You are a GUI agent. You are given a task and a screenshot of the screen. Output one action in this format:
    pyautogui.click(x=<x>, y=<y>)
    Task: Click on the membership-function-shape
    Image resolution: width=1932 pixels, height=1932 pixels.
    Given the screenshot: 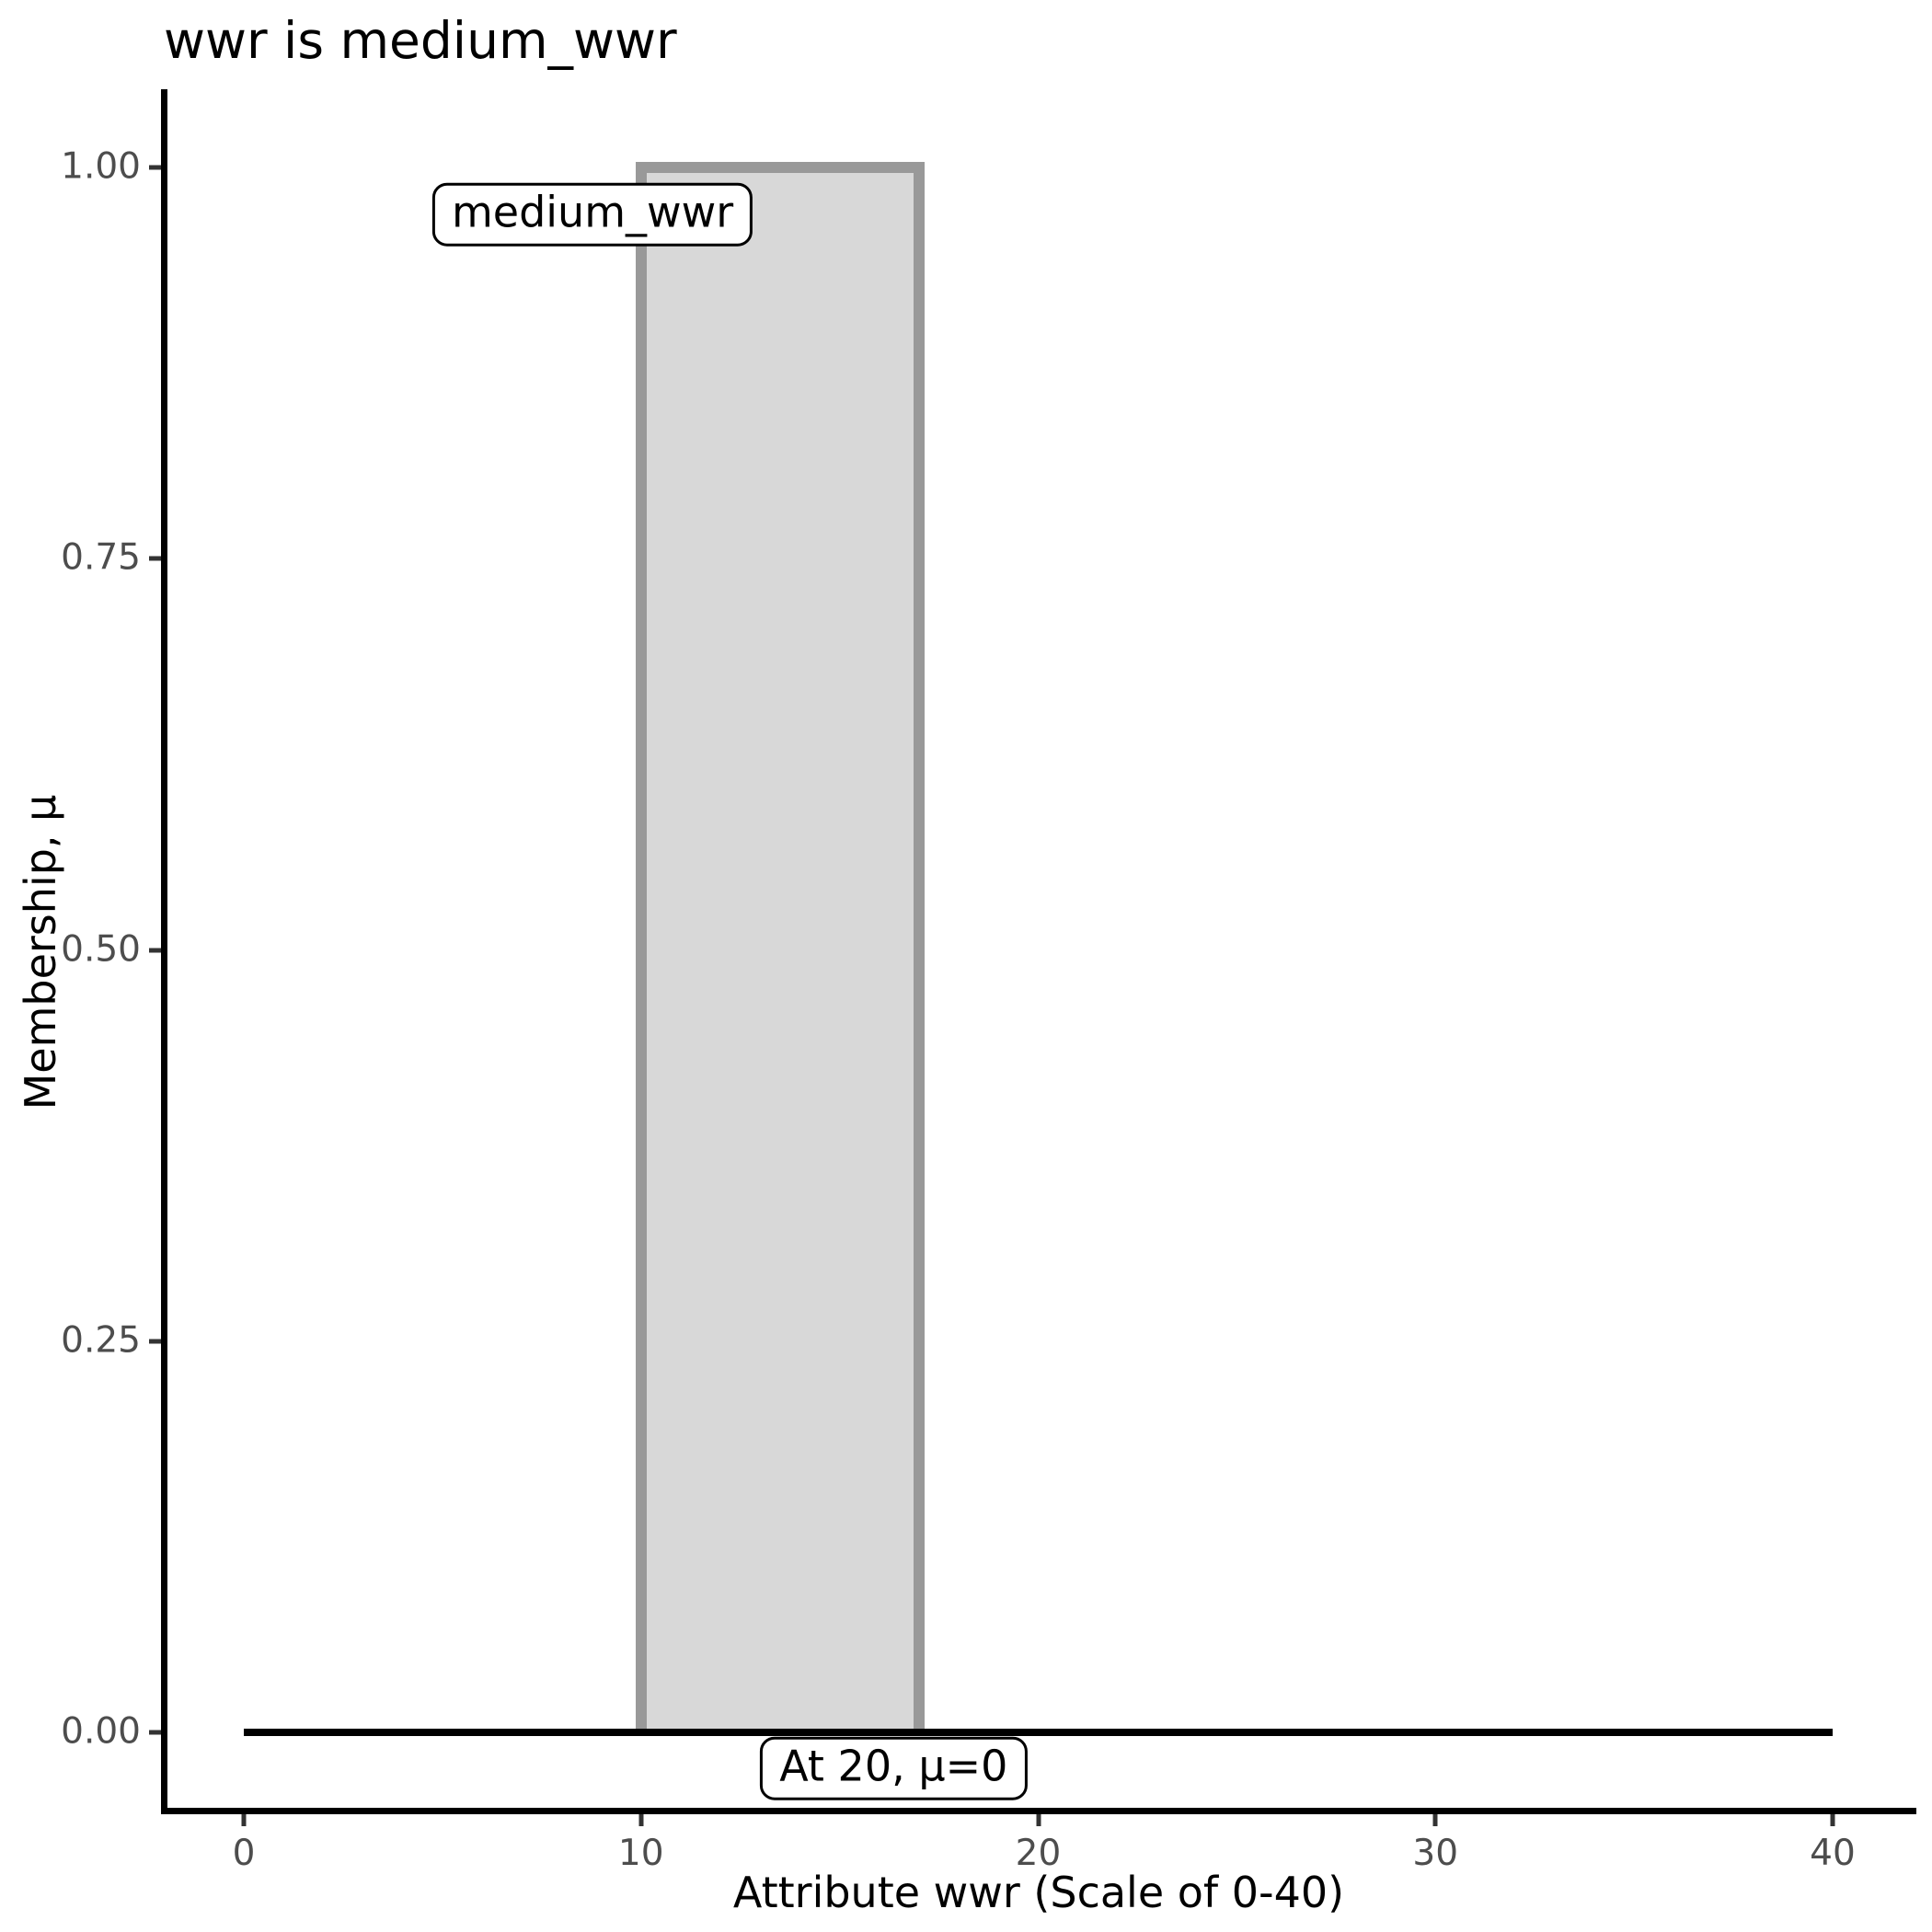 What is the action you would take?
    pyautogui.click(x=780, y=947)
    